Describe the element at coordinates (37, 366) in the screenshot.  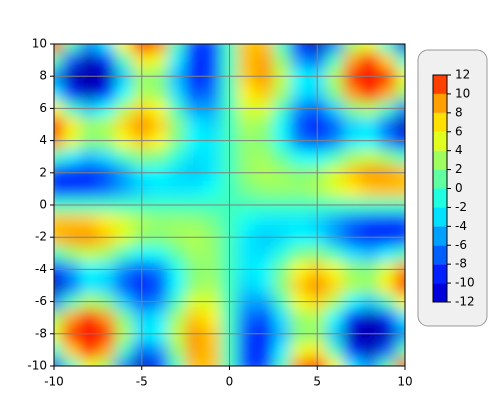
I see `y-tick-label: -10` at that location.